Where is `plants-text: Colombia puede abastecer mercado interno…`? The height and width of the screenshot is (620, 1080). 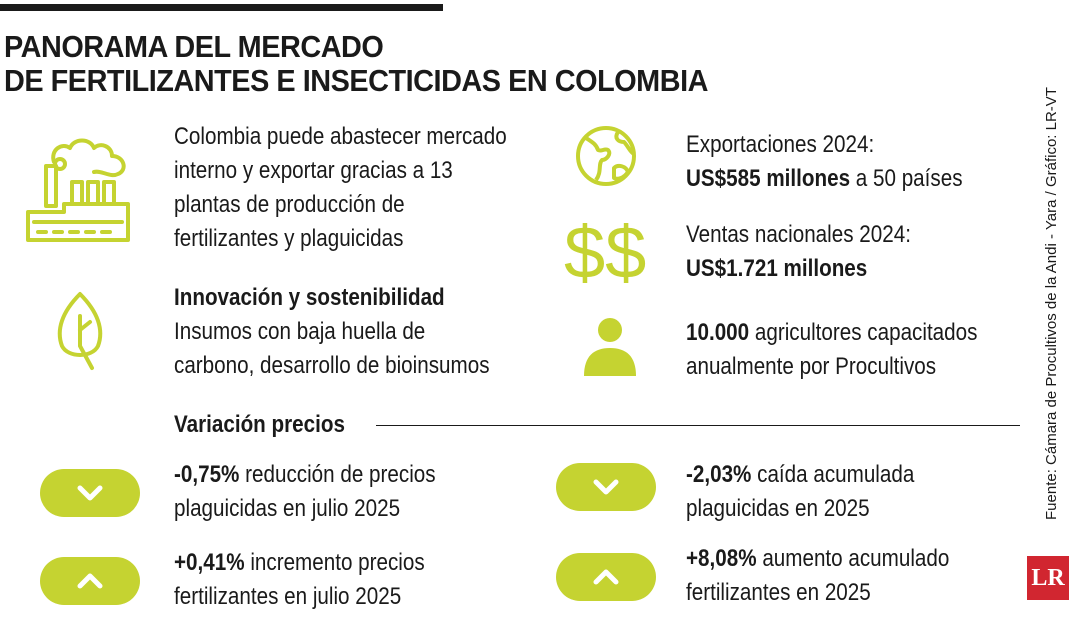 plants-text: Colombia puede abastecer mercado interno… is located at coordinates (340, 187).